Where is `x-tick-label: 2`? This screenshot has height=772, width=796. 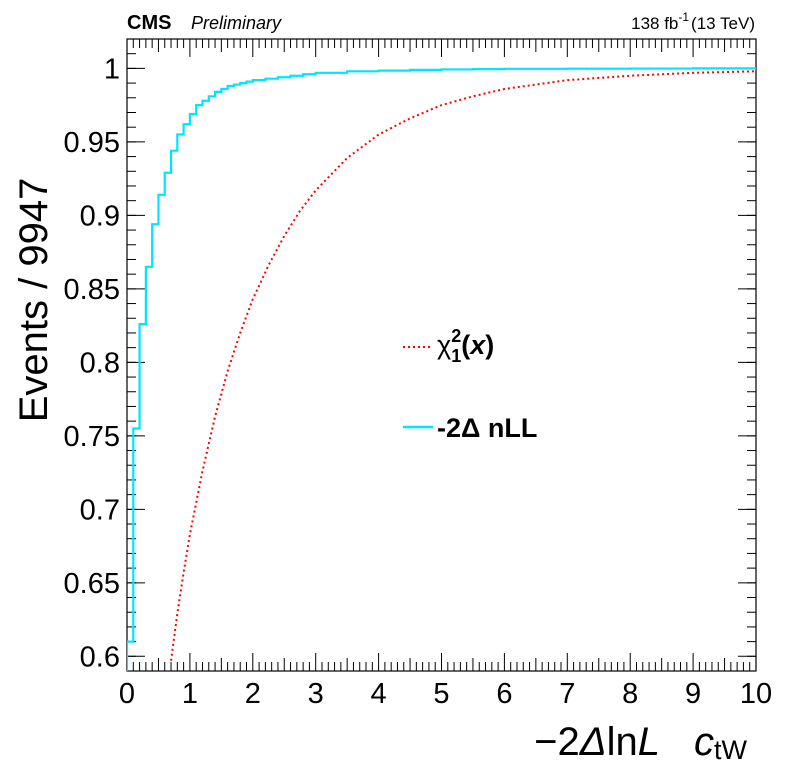
x-tick-label: 2 is located at coordinates (253, 694).